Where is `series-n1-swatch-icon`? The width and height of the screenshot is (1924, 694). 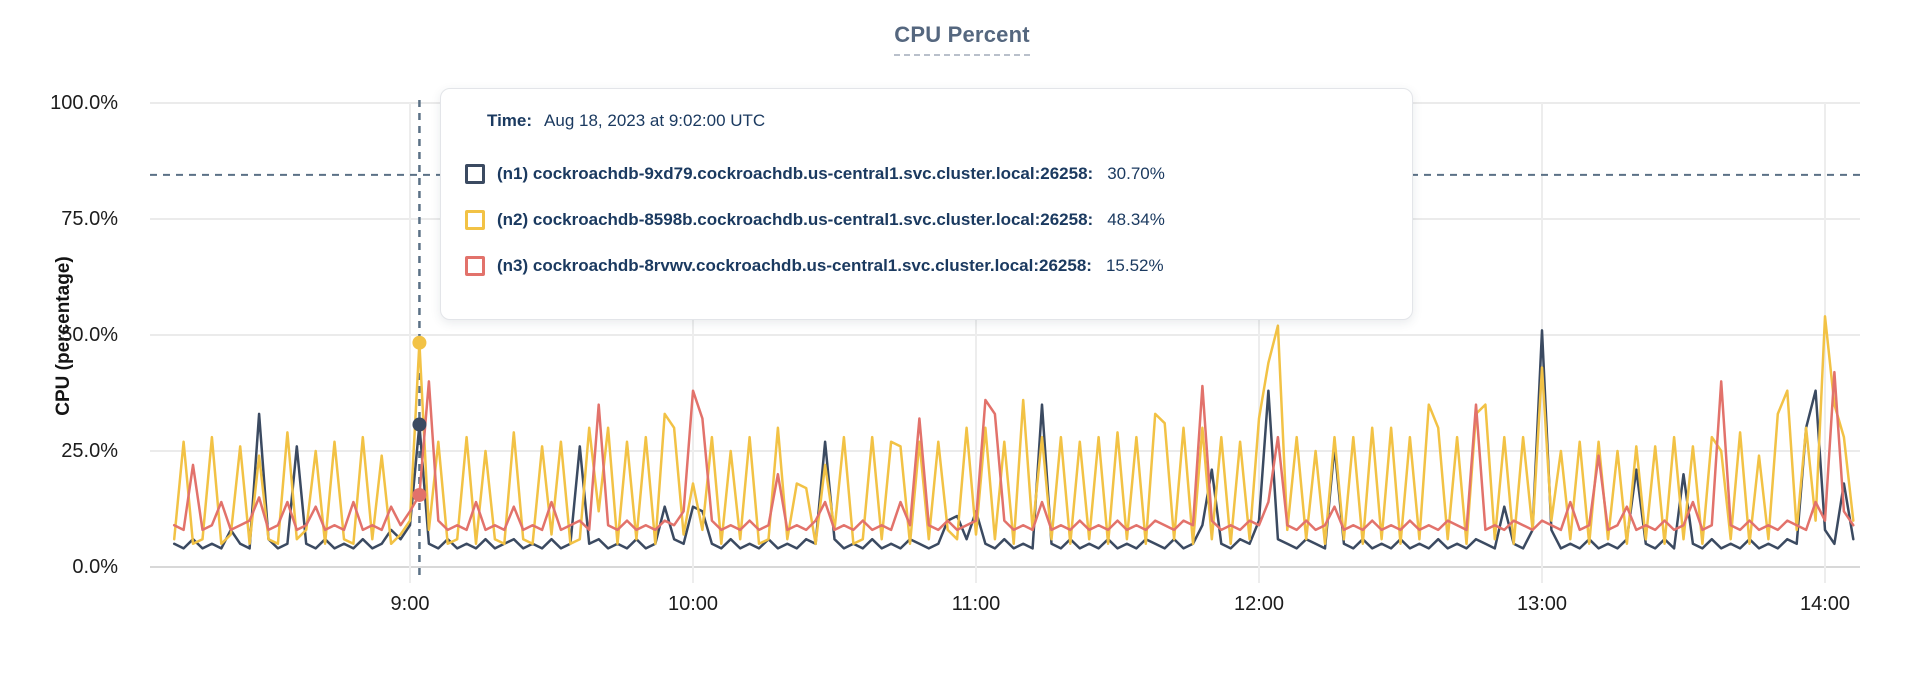
series-n1-swatch-icon is located at coordinates (475, 174).